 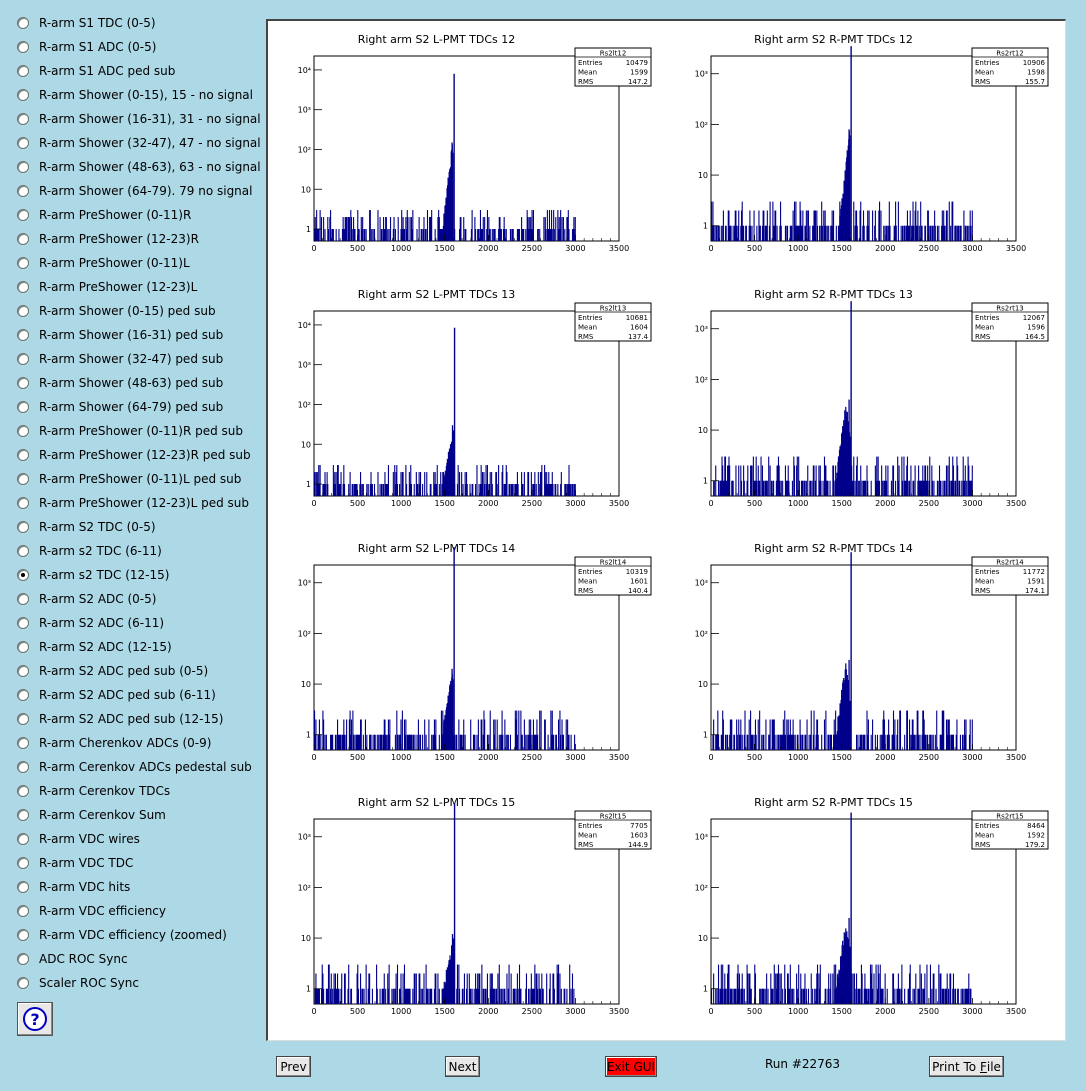 I want to click on radio-option: R-arm VDC hits, so click(x=73, y=887).